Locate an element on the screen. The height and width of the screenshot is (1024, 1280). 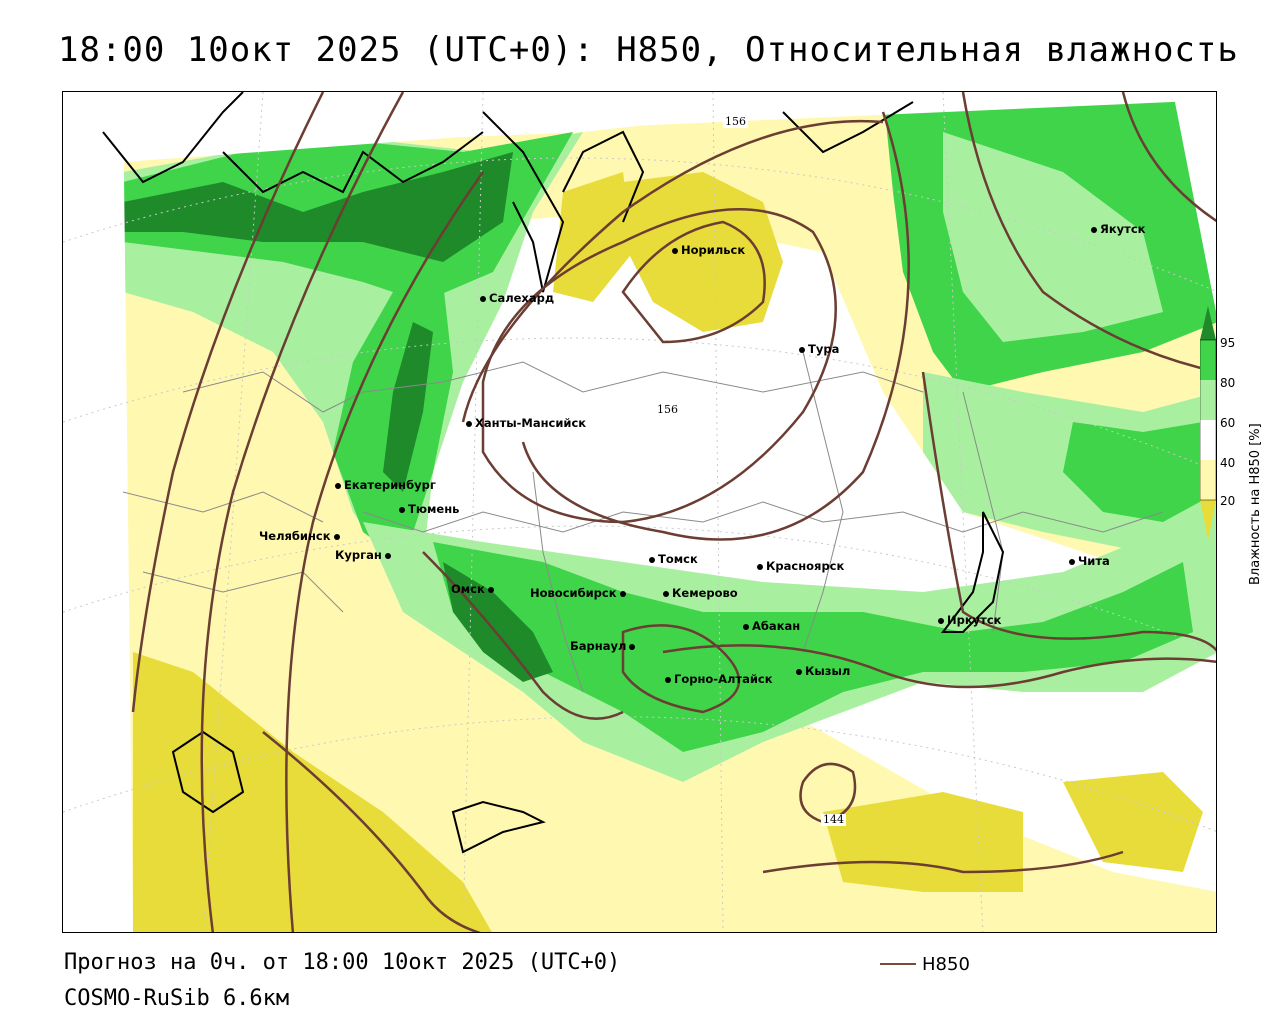
humidity-colorbar is located at coordinates (1208, 423).